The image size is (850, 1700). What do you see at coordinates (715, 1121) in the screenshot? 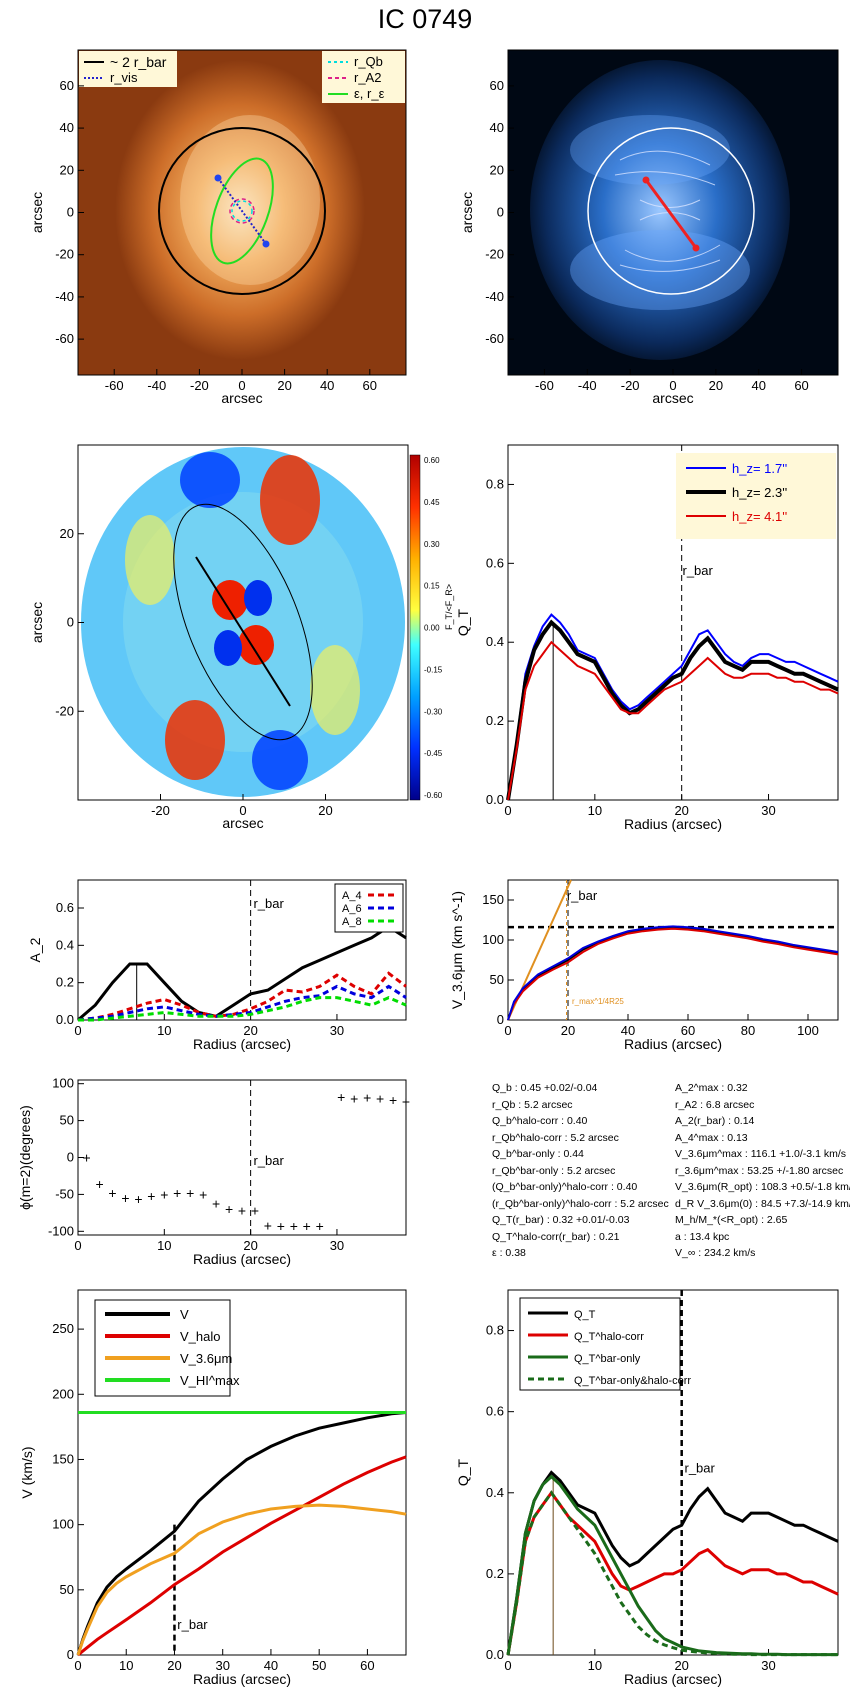
I see `stat-line: A_2(r_bar) : 0.14` at bounding box center [715, 1121].